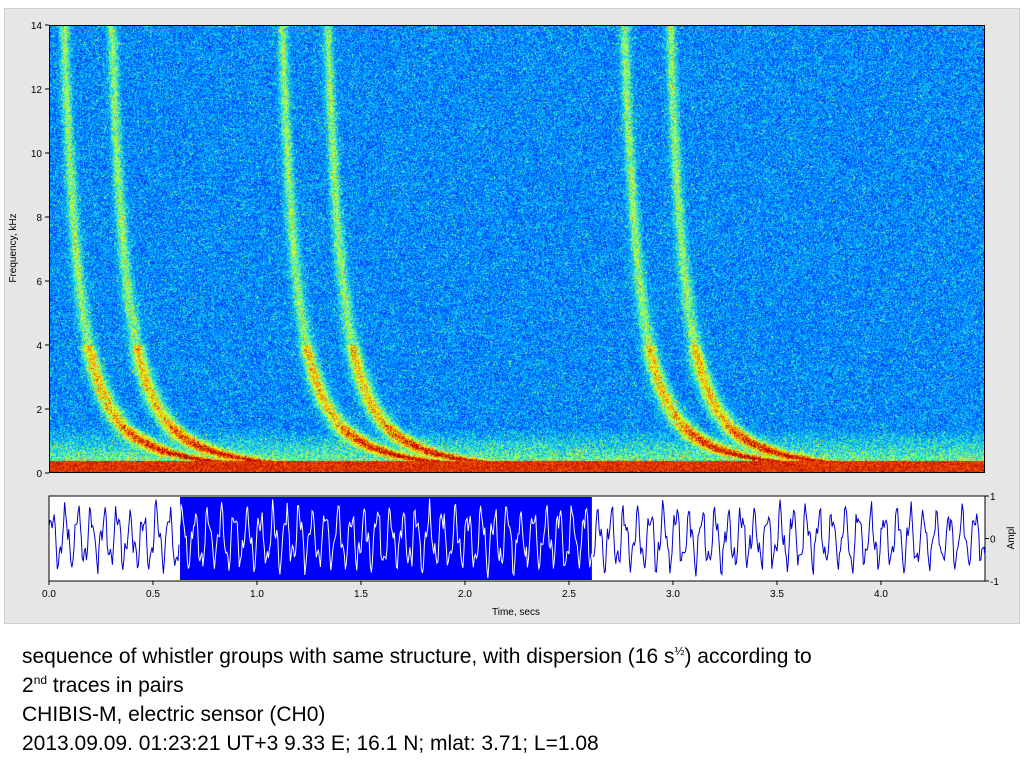 This screenshot has height=768, width=1024. I want to click on waveform-x-tick-label: 2.0, so click(465, 594).